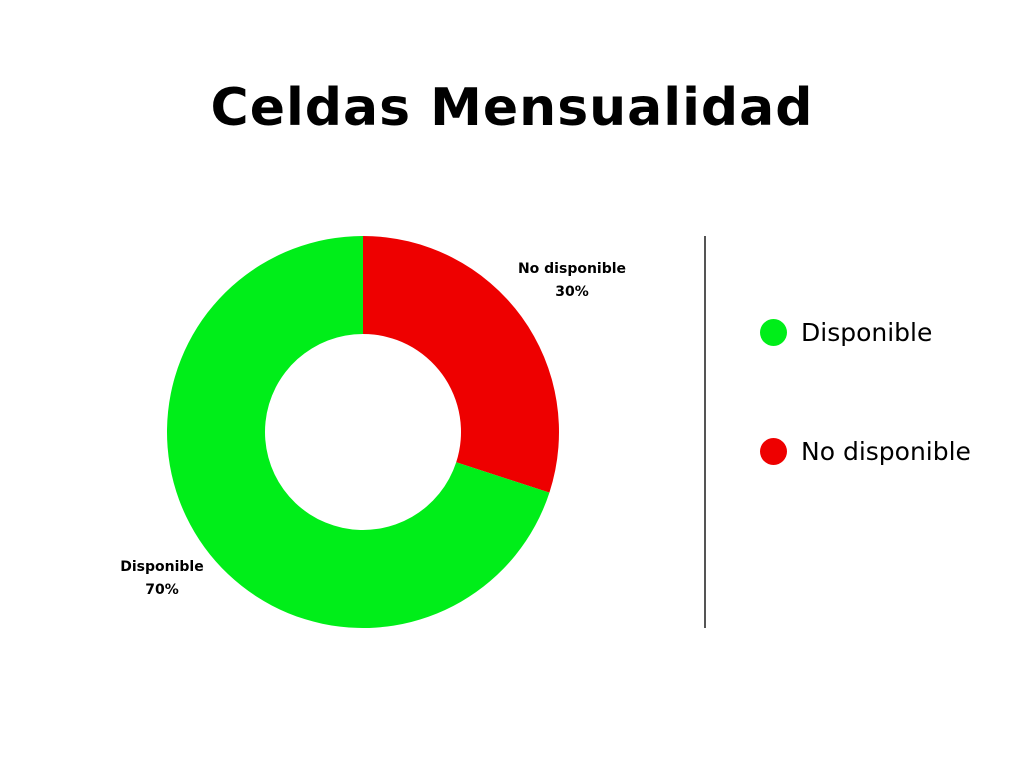 The width and height of the screenshot is (1024, 768). What do you see at coordinates (572, 281) in the screenshot?
I see `slice-label-no-disponible: No disponible 30%` at bounding box center [572, 281].